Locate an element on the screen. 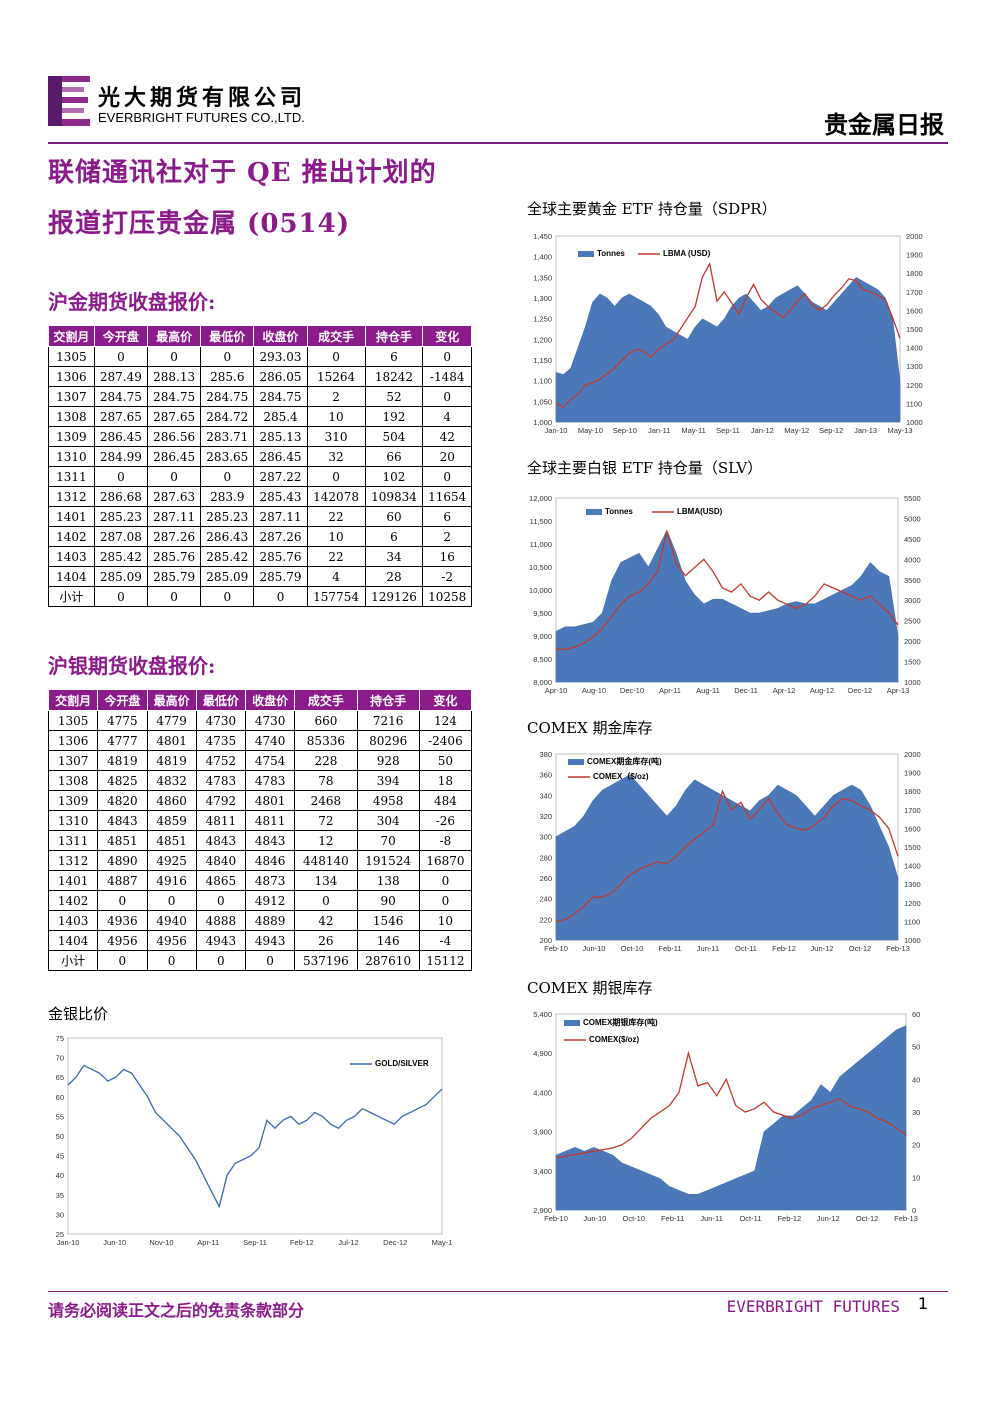 The width and height of the screenshot is (992, 1403). table-row: 1401 4887 4916 4865 4873 134 138 0 is located at coordinates (260, 880).